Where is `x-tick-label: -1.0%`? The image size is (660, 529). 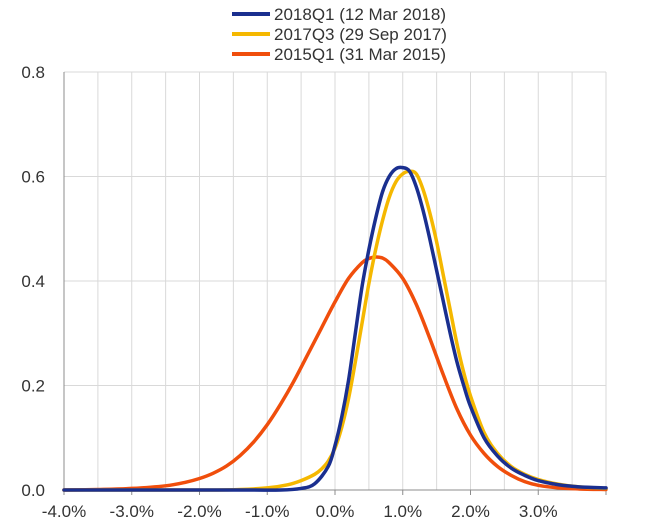
x-tick-label: -1.0% is located at coordinates (267, 511).